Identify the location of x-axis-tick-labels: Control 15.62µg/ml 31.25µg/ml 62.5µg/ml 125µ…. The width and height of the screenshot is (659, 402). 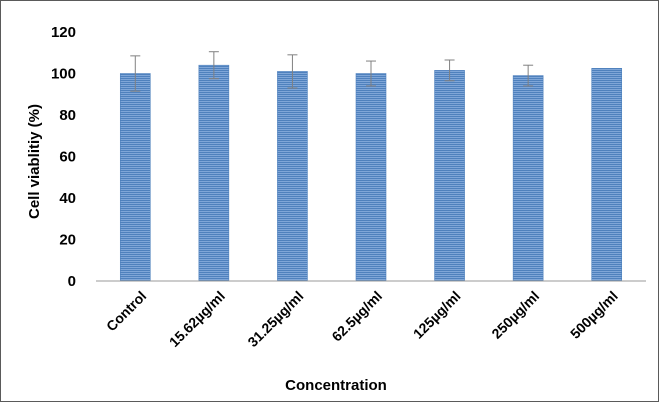
(362, 319).